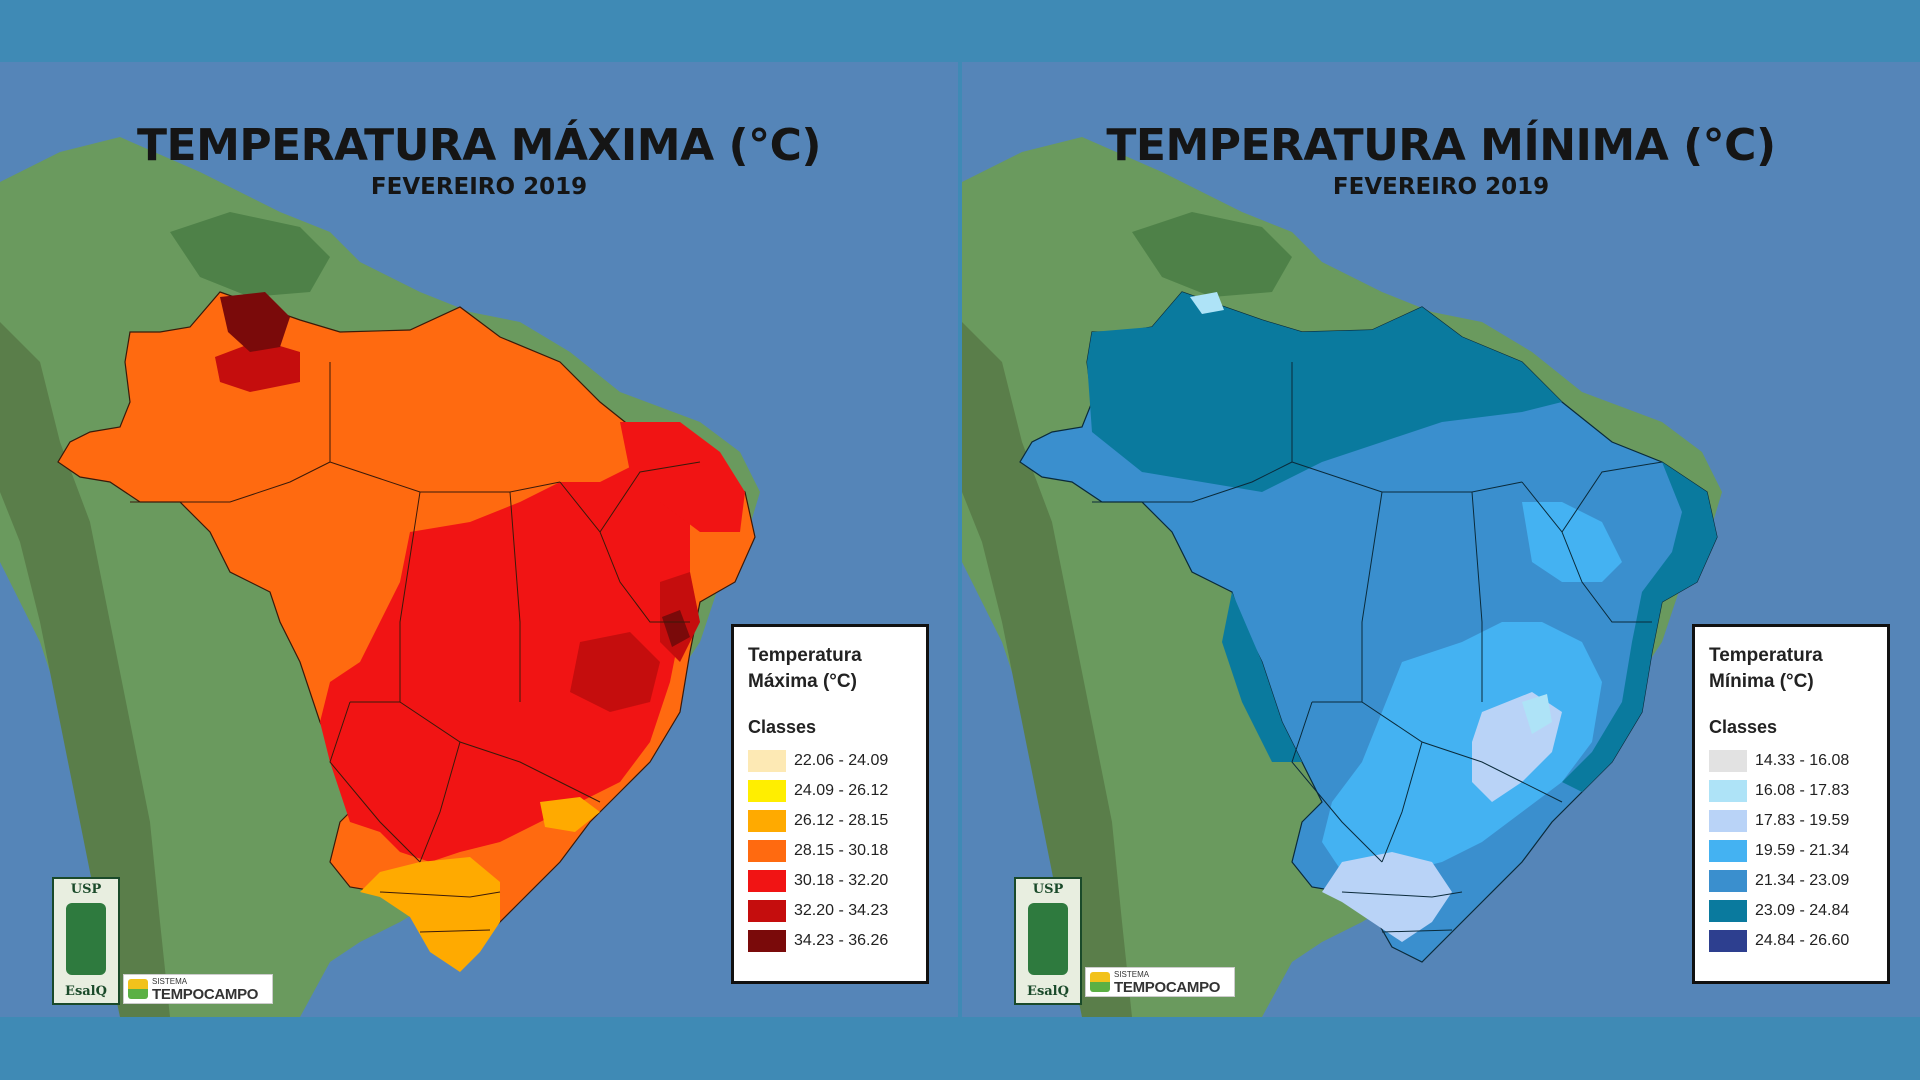 The image size is (1920, 1080). I want to click on brazil-zone-30-32-north, so click(682, 477).